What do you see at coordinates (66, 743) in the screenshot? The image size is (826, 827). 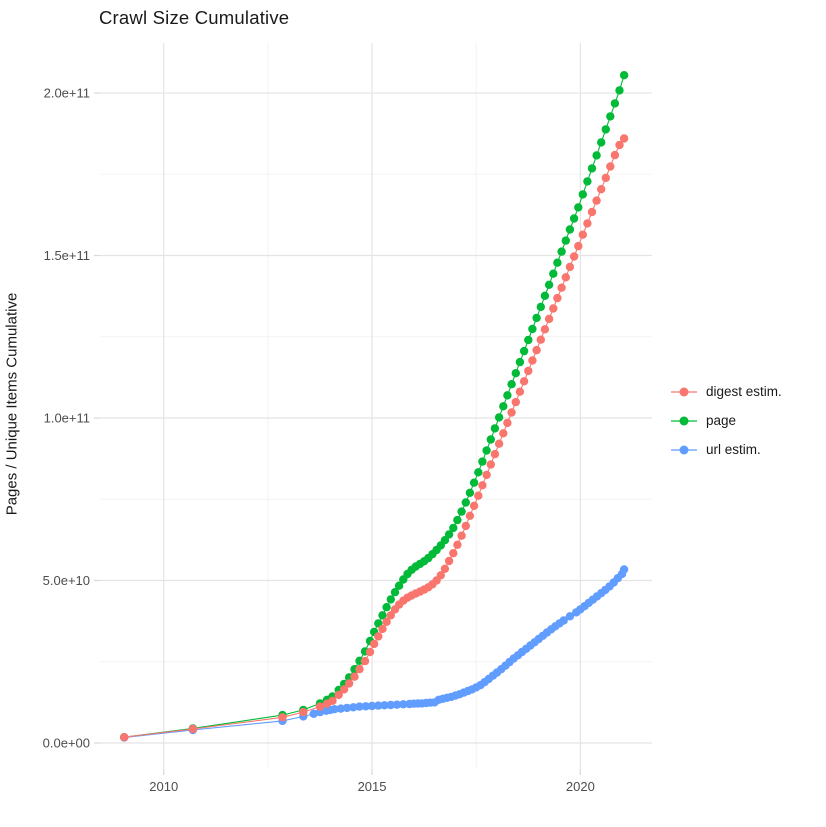 I see `y-tick-label: 0.0e+00` at bounding box center [66, 743].